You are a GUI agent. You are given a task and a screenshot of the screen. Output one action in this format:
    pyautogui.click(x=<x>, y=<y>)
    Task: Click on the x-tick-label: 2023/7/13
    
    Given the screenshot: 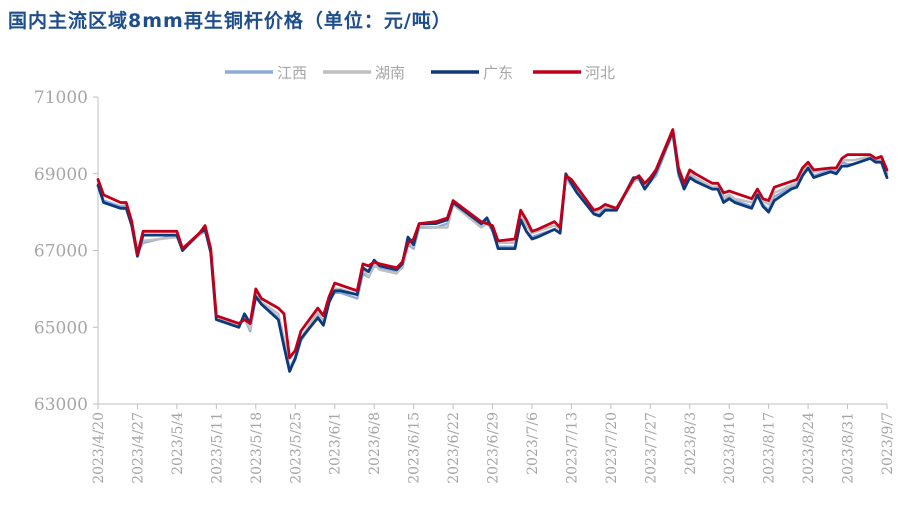 What is the action you would take?
    pyautogui.click(x=572, y=448)
    